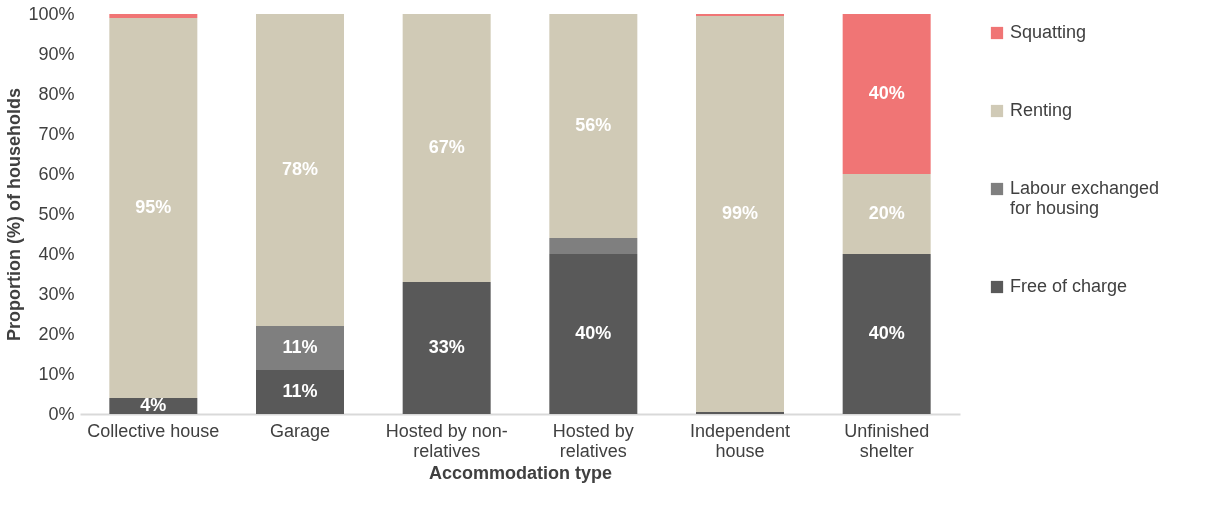 The height and width of the screenshot is (518, 1211). What do you see at coordinates (56, 333) in the screenshot?
I see `y-tick-label: 20%` at bounding box center [56, 333].